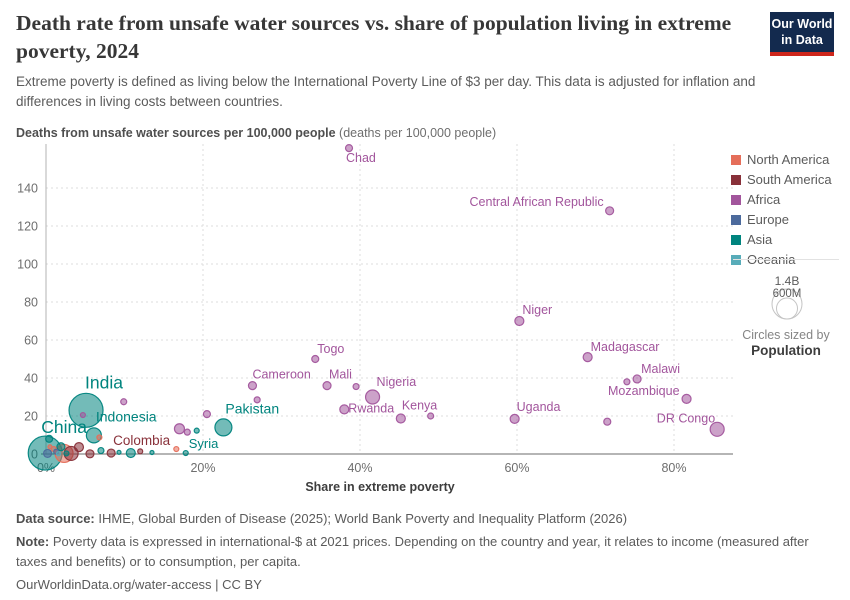 This screenshot has height=600, width=850. I want to click on x-tick-label-40: 40%, so click(359, 468).